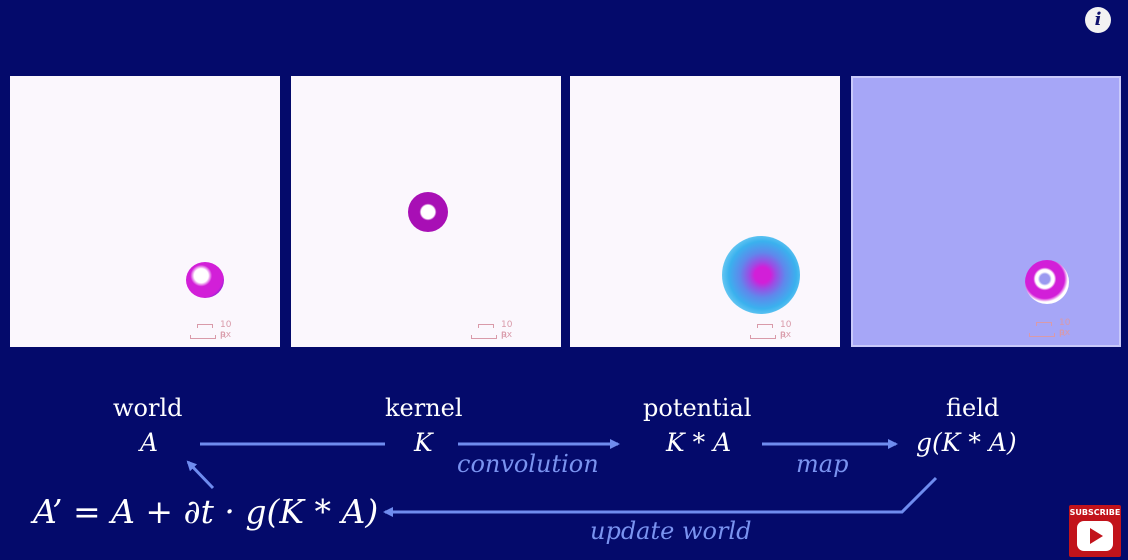 This screenshot has width=1128, height=560. I want to click on kernel-scalebar: 10 px R, so click(497, 331).